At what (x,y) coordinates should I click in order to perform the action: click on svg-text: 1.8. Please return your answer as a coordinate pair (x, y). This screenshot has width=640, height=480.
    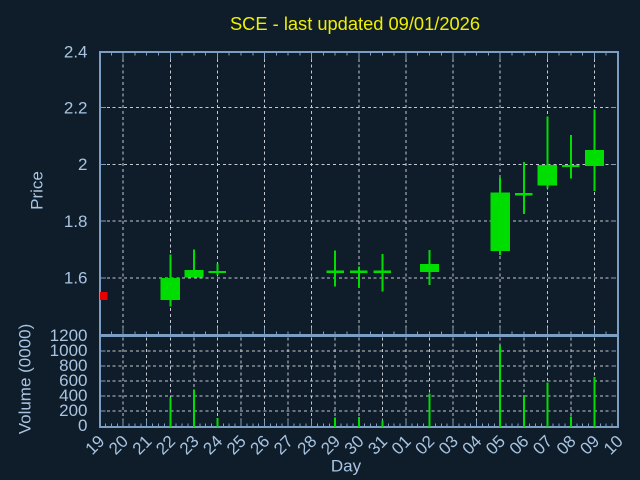
    Looking at the image, I should click on (76, 221).